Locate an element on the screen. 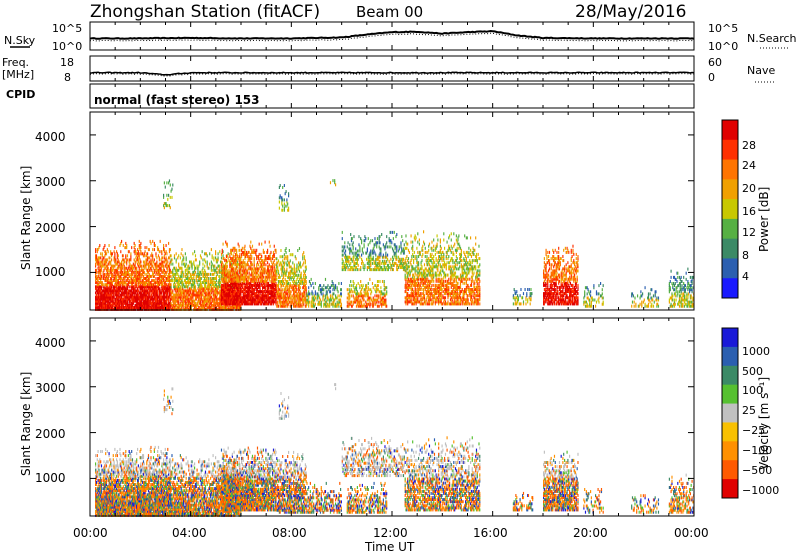 The width and height of the screenshot is (800, 554). nsearch-label: N.Search is located at coordinates (772, 38).